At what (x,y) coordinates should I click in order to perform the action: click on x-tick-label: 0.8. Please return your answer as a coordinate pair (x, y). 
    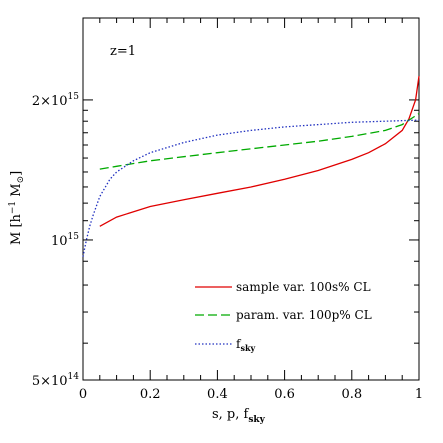
    Looking at the image, I should click on (351, 394).